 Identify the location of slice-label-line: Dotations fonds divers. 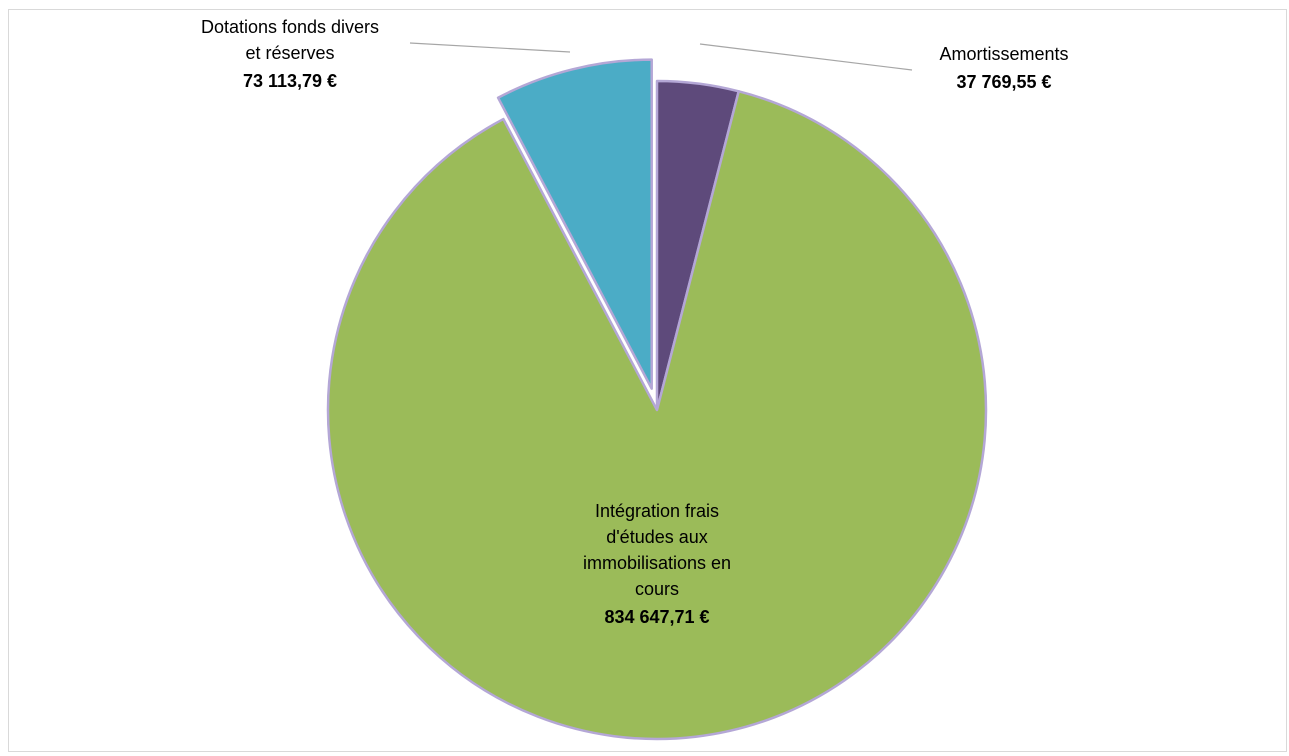
(290, 27).